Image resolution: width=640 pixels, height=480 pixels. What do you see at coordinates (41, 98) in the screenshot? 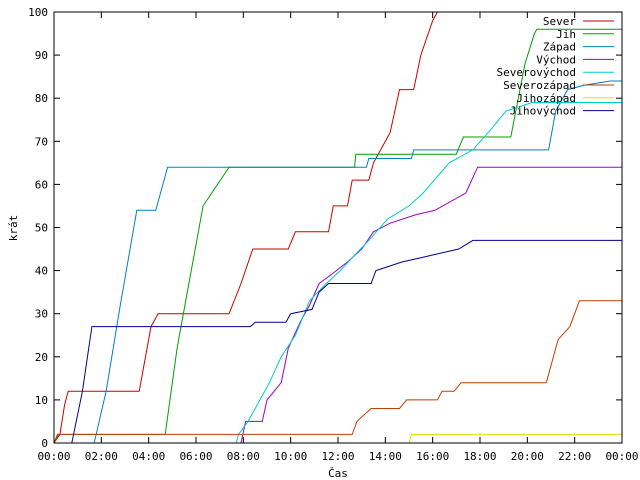
I see `y-tick-label: 80` at bounding box center [41, 98].